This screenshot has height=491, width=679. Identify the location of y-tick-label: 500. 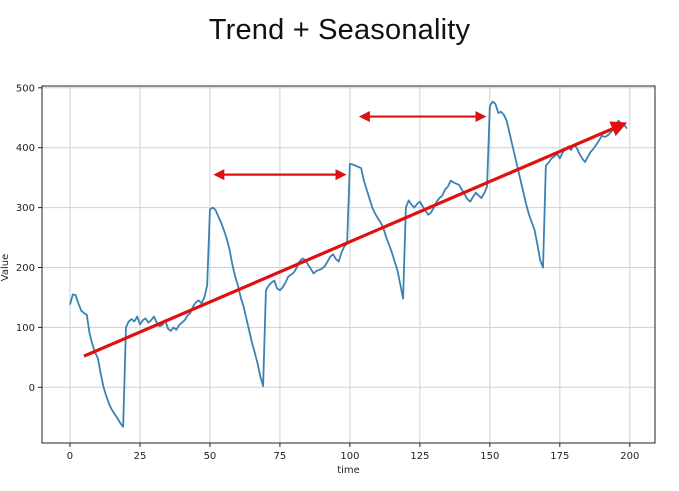
(25, 88).